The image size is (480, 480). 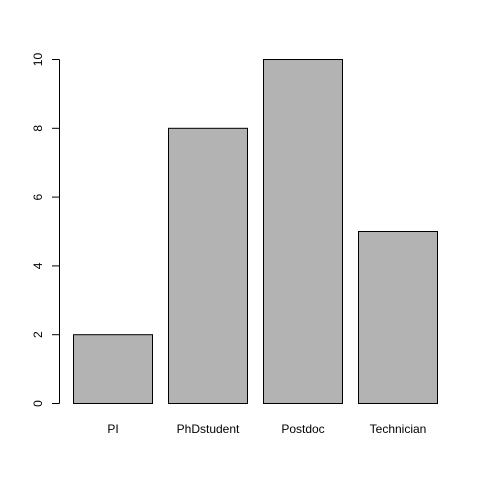 What do you see at coordinates (266, 429) in the screenshot?
I see `x-axis-labels: PI PhDstudent Postdoc Technician` at bounding box center [266, 429].